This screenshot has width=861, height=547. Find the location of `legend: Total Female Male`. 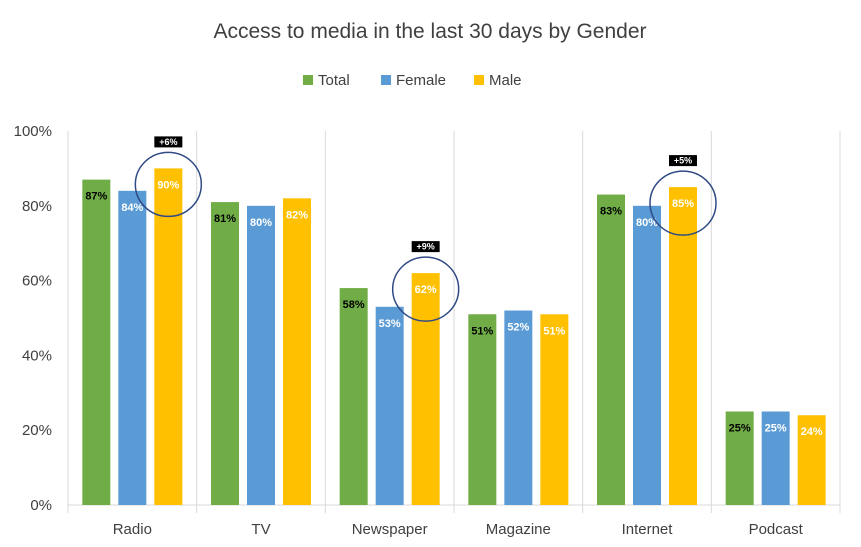

legend: Total Female Male is located at coordinates (412, 80).